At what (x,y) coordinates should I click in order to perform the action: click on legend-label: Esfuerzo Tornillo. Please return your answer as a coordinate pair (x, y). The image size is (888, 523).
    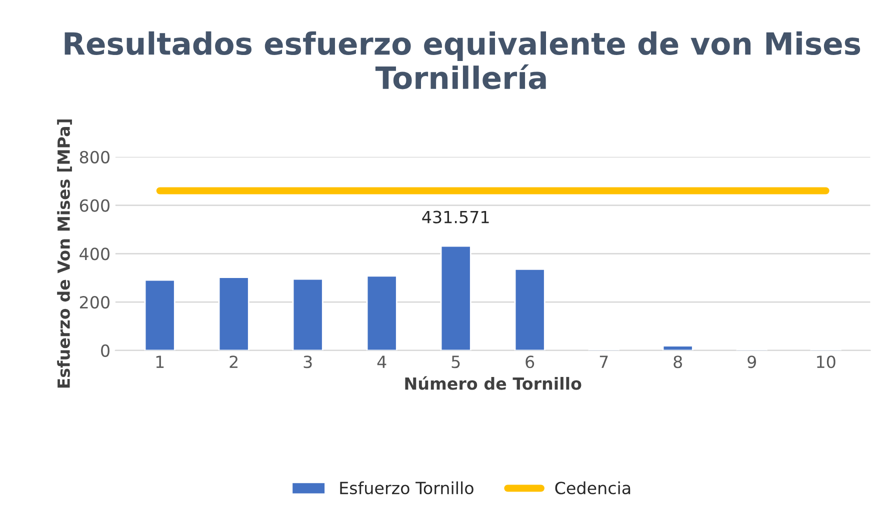
    Looking at the image, I should click on (407, 487).